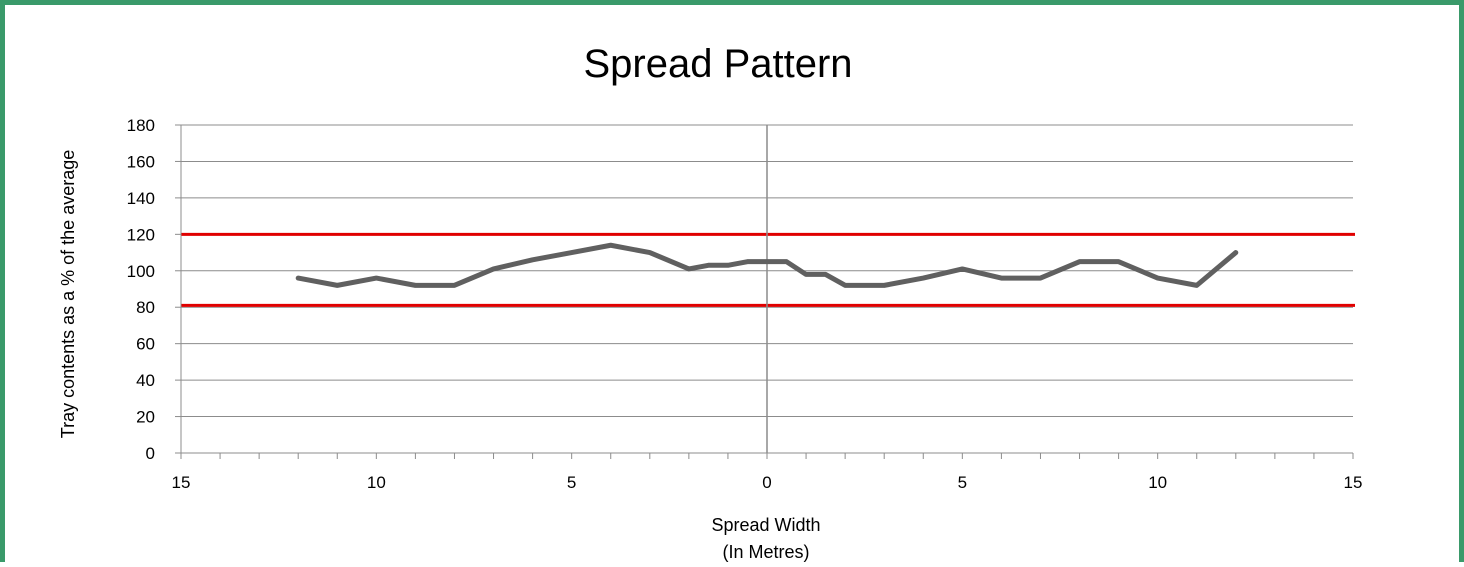 The height and width of the screenshot is (567, 1464). I want to click on y-tick-label-120: 120, so click(141, 234).